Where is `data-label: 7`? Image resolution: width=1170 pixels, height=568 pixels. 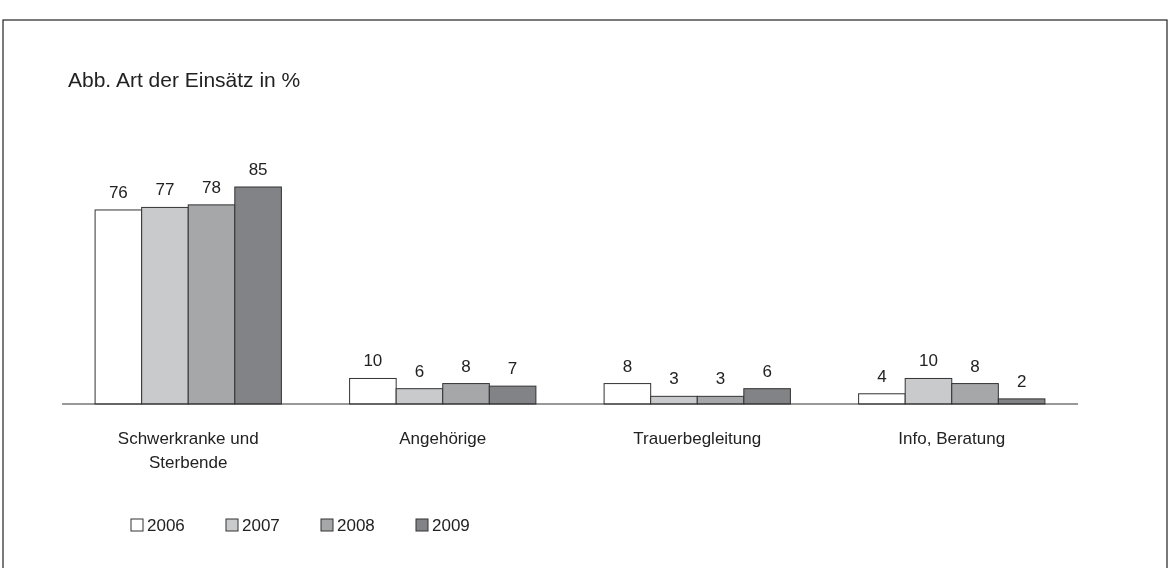 data-label: 7 is located at coordinates (512, 369).